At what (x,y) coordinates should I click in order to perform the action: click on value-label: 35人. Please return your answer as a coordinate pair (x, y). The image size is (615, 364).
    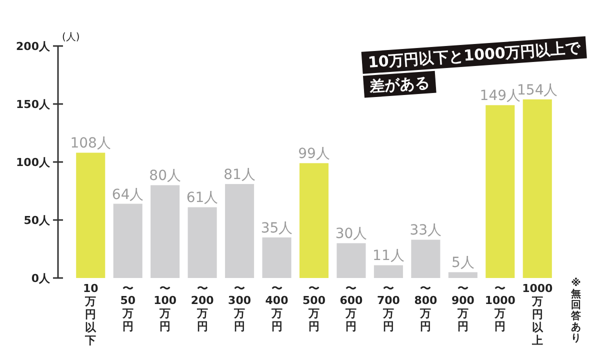
    Looking at the image, I should click on (276, 228).